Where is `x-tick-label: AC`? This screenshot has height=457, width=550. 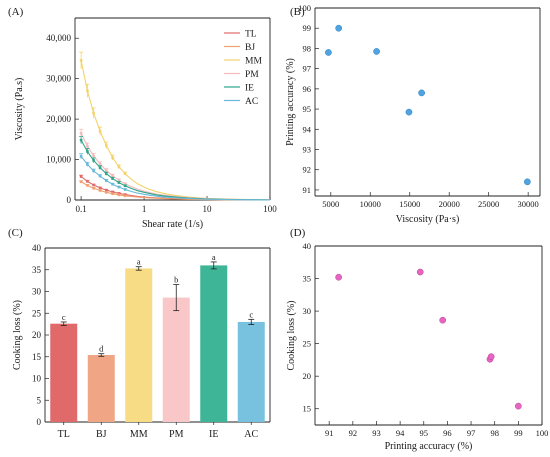 x-tick-label: AC is located at coordinates (251, 434).